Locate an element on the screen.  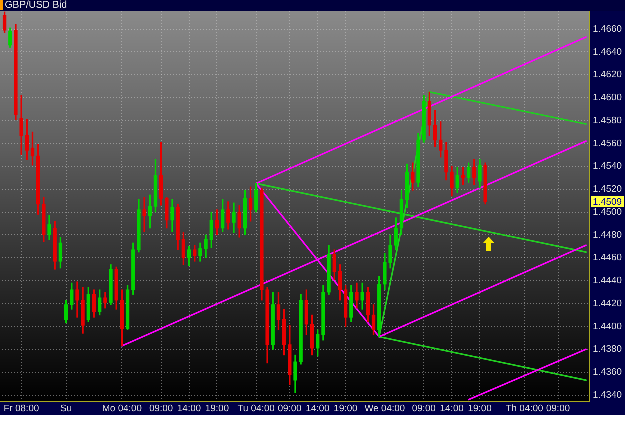
y-tick-label: 1.4380 is located at coordinates (607, 350).